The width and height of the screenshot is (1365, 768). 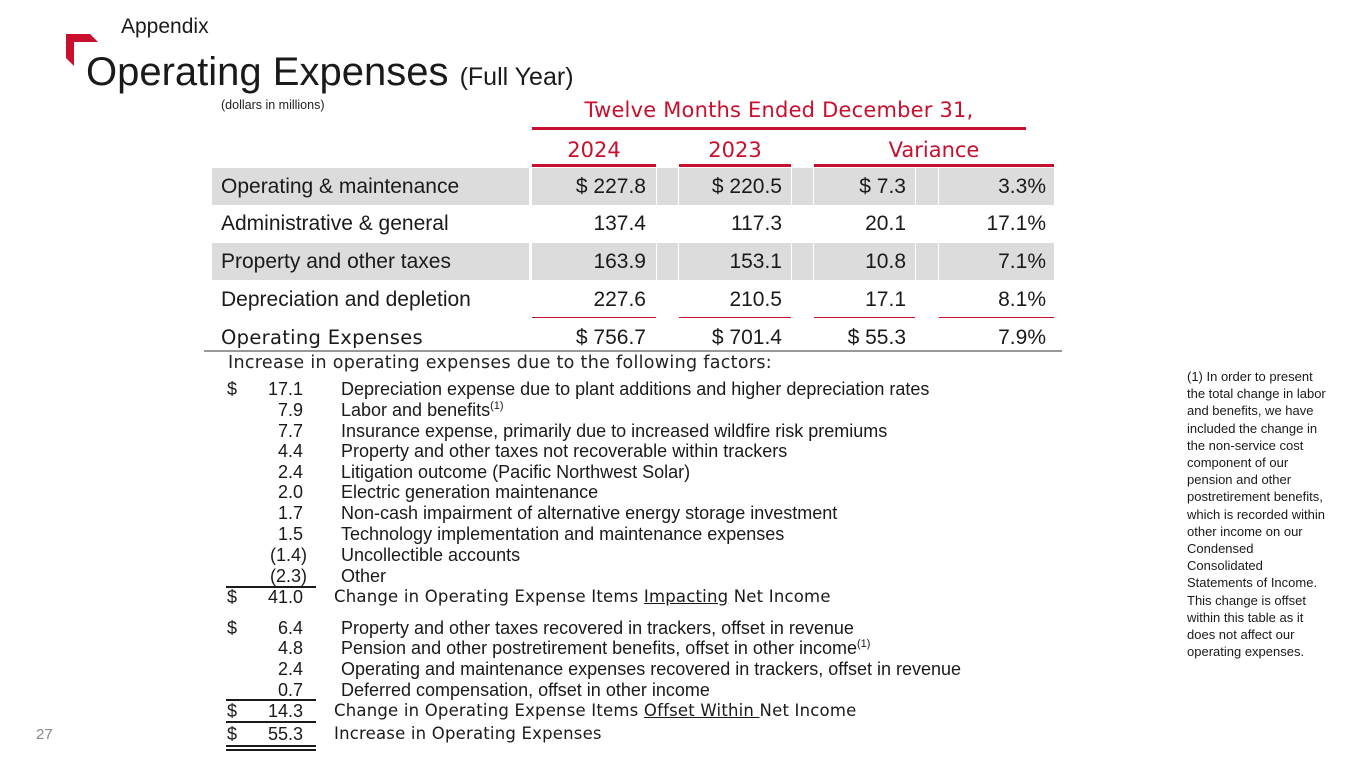 I want to click on page-title-sub: (Full Year), so click(x=516, y=77).